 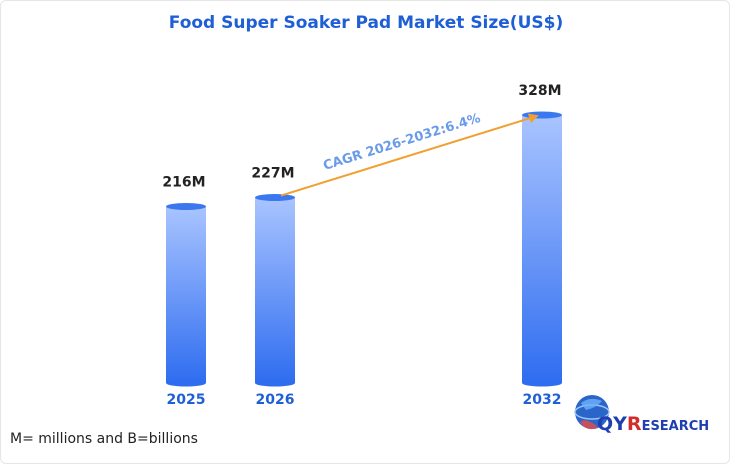 I want to click on cagr-arrow, so click(x=409, y=155).